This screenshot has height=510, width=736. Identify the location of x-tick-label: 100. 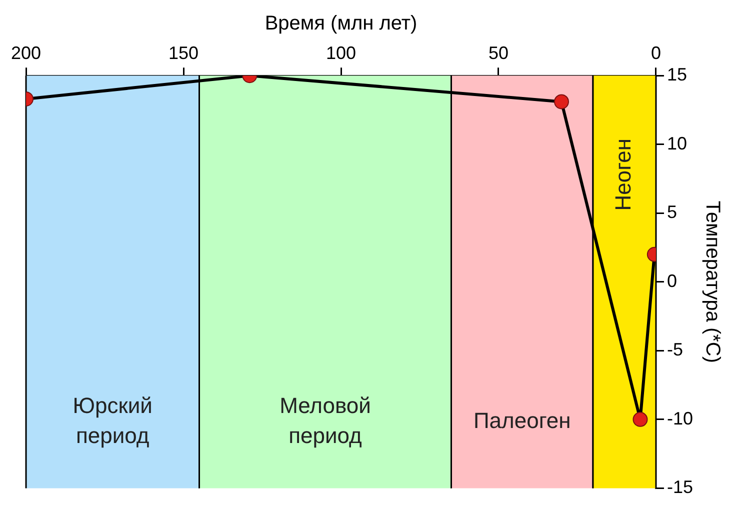
(341, 52).